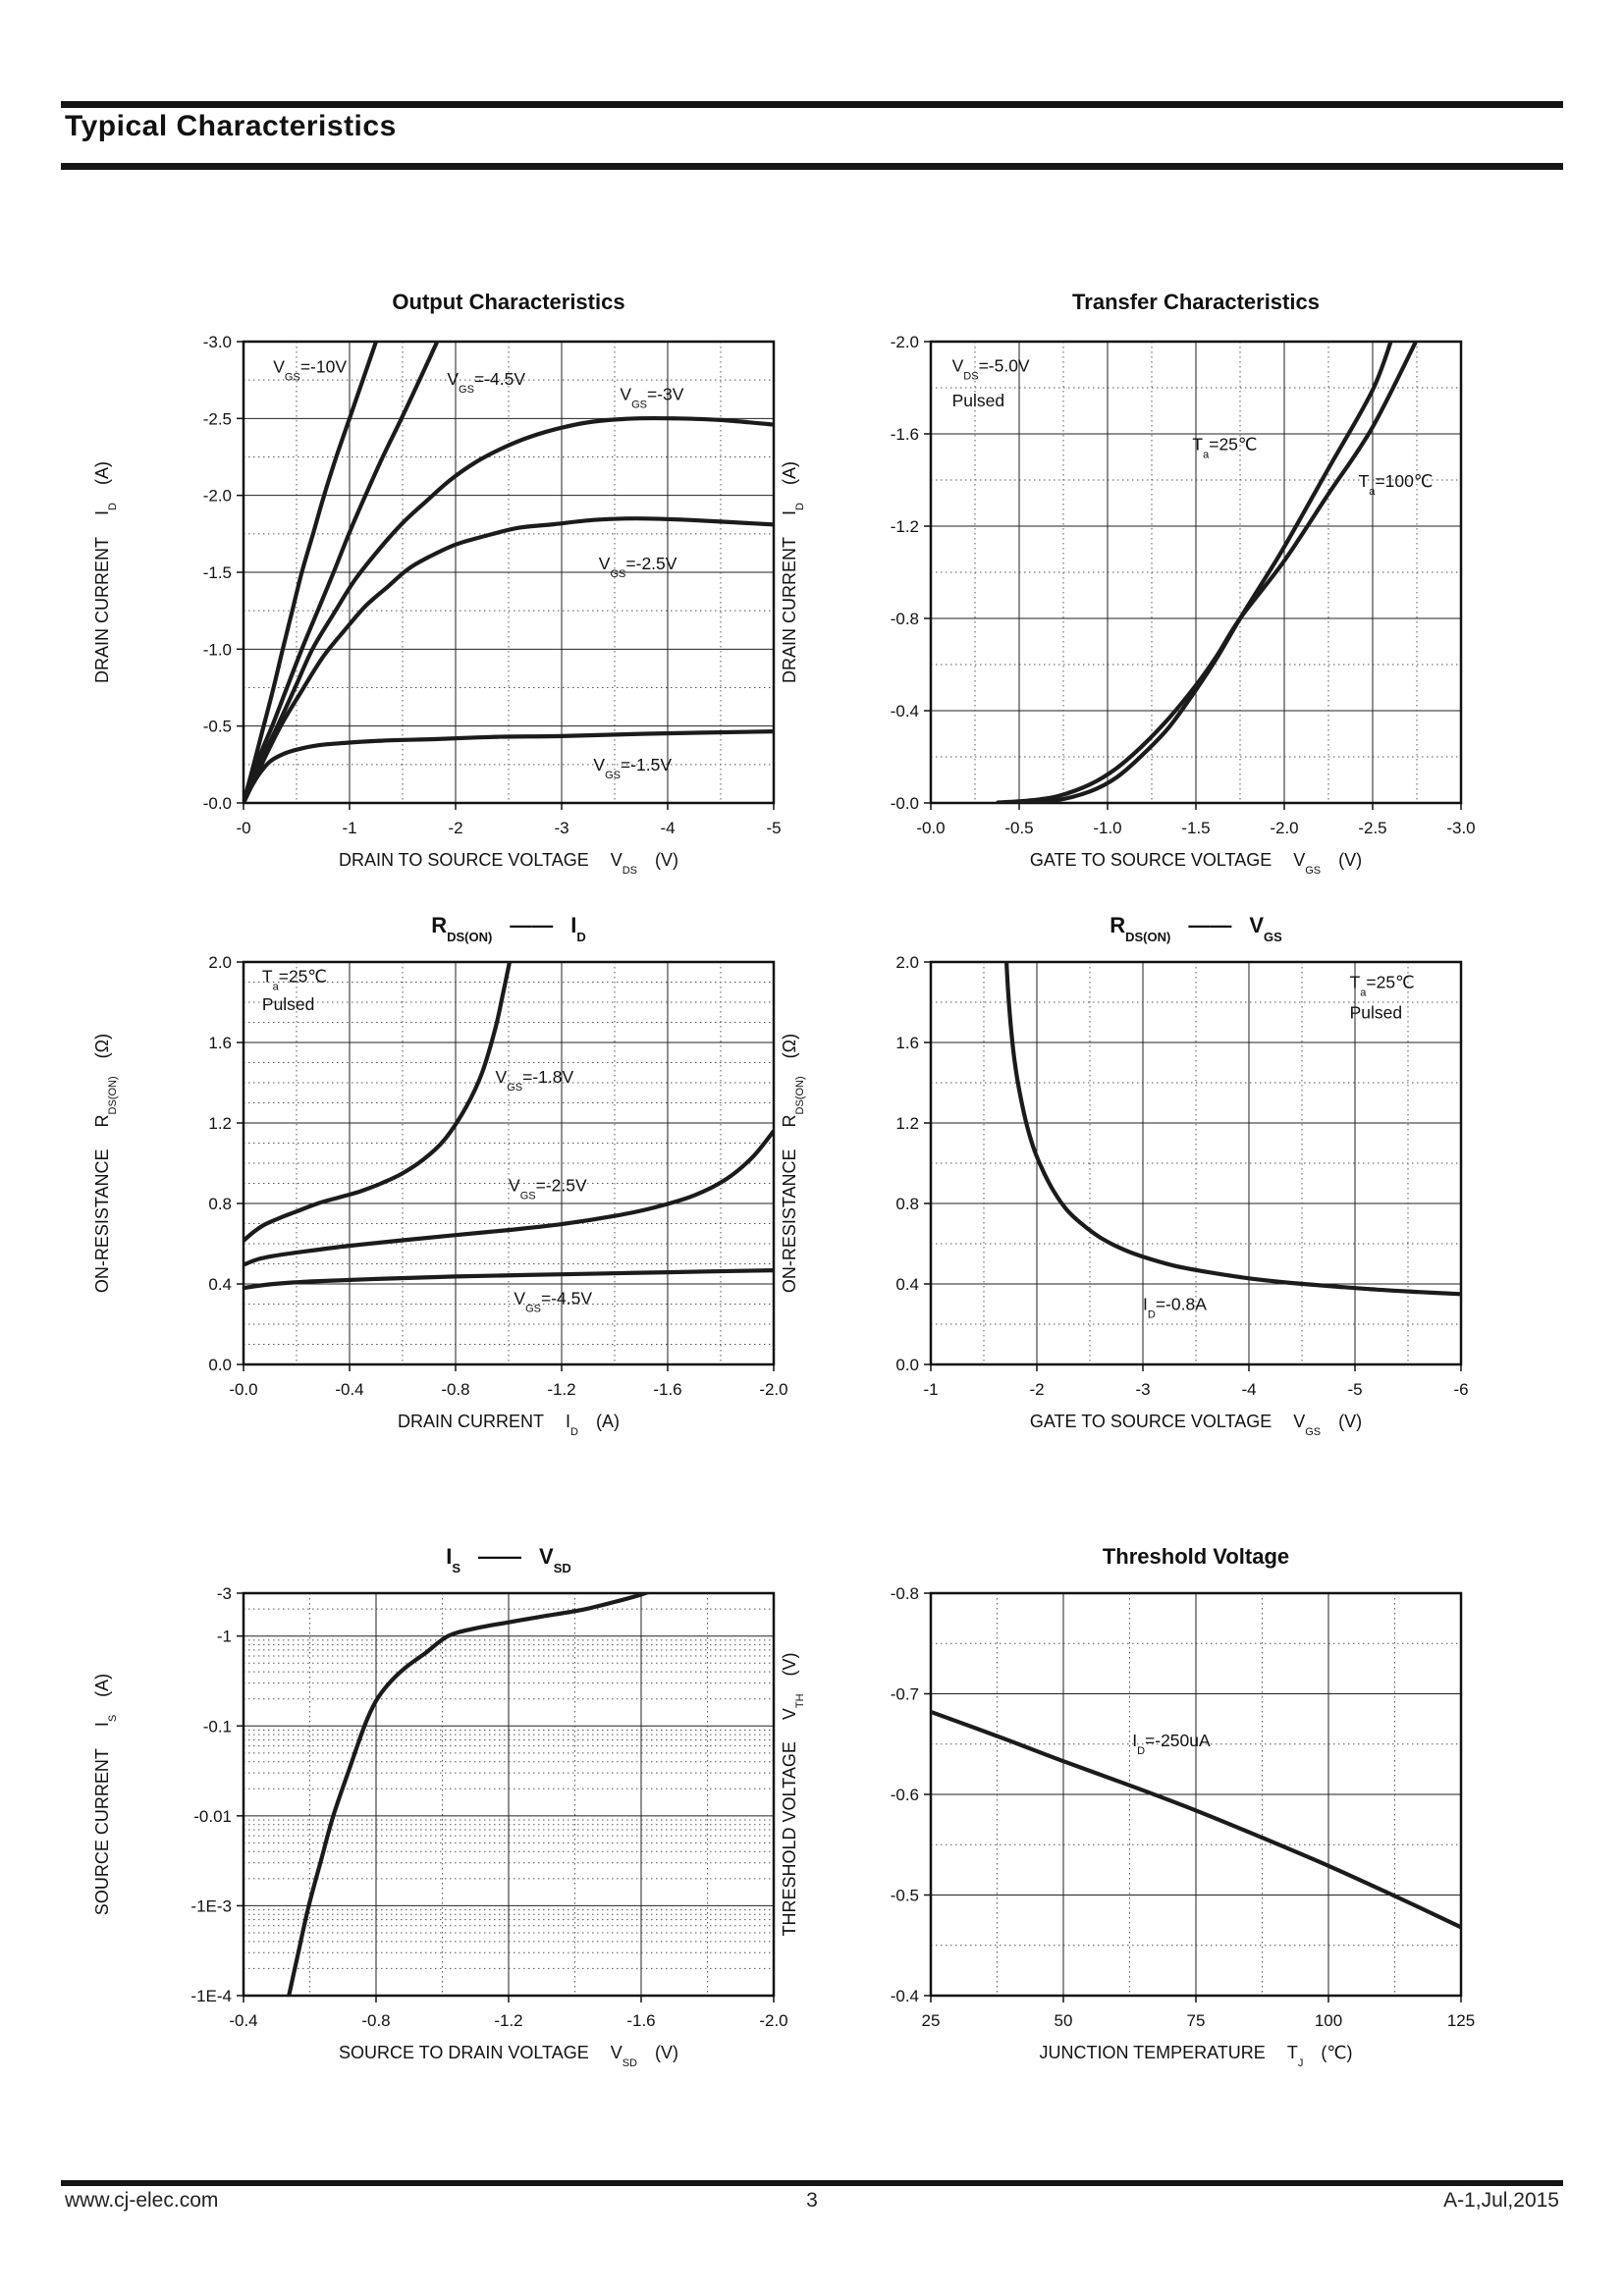 The width and height of the screenshot is (1624, 2296). I want to click on ticks: -0 -1 -2 -3 -4 -5 -0.0 -0.5 -1.0 -1.5 -2.0 -2.5 -3.0, so click(492, 585).